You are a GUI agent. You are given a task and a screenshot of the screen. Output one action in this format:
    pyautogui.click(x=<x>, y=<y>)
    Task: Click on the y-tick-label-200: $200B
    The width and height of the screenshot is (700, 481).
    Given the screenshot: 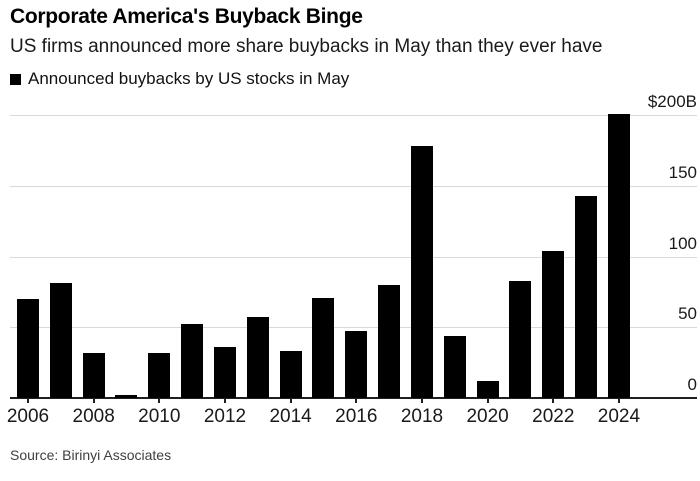 What is the action you would take?
    pyautogui.click(x=672, y=101)
    